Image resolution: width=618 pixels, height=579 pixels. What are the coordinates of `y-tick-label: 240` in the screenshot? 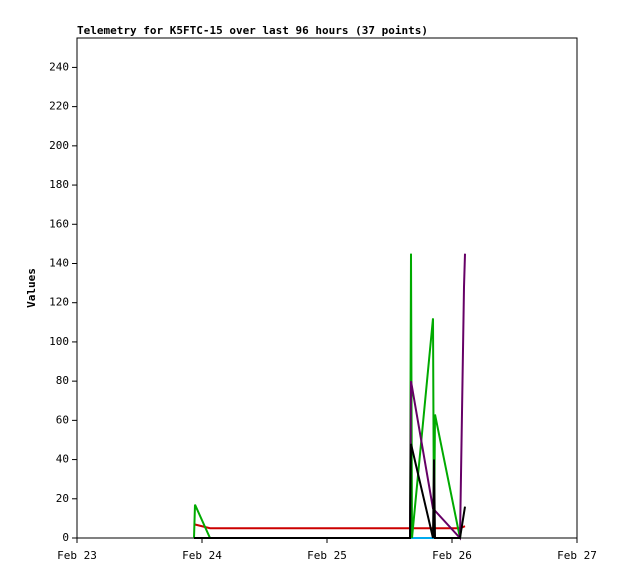 It's located at (59, 66).